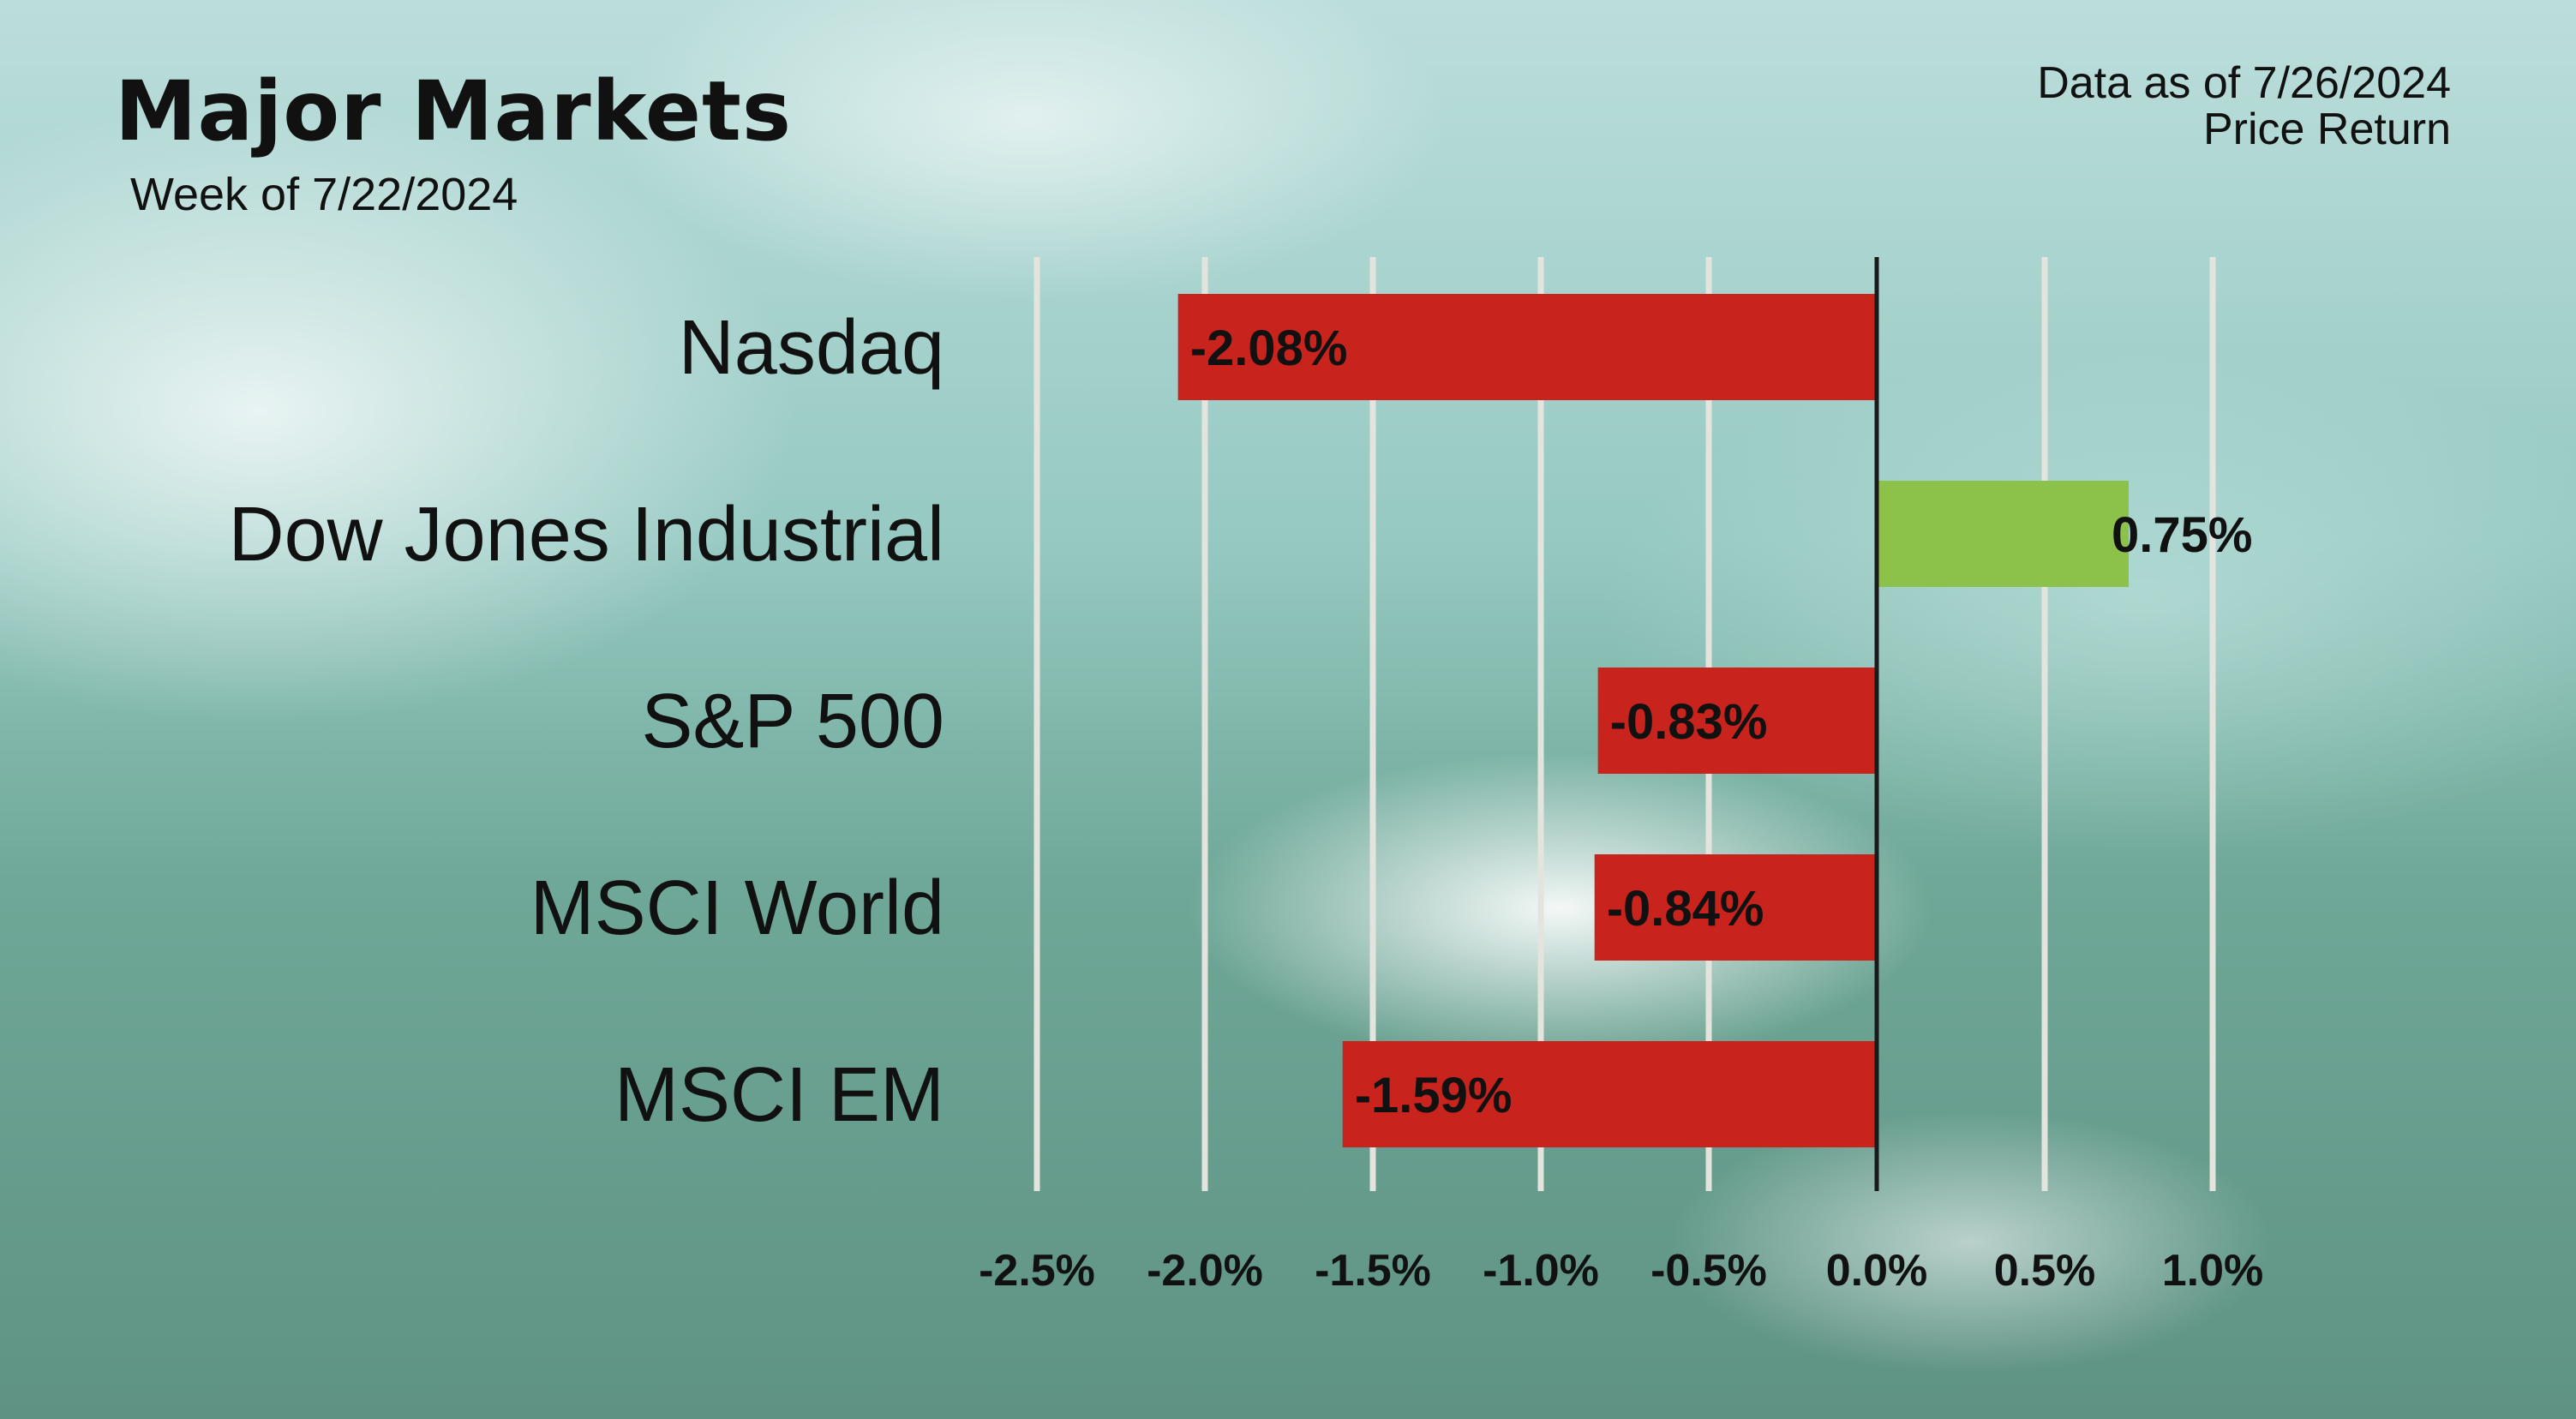 The image size is (2576, 1419). Describe the element at coordinates (1708, 1271) in the screenshot. I see `x-tick-label-4: -0.5%` at that location.